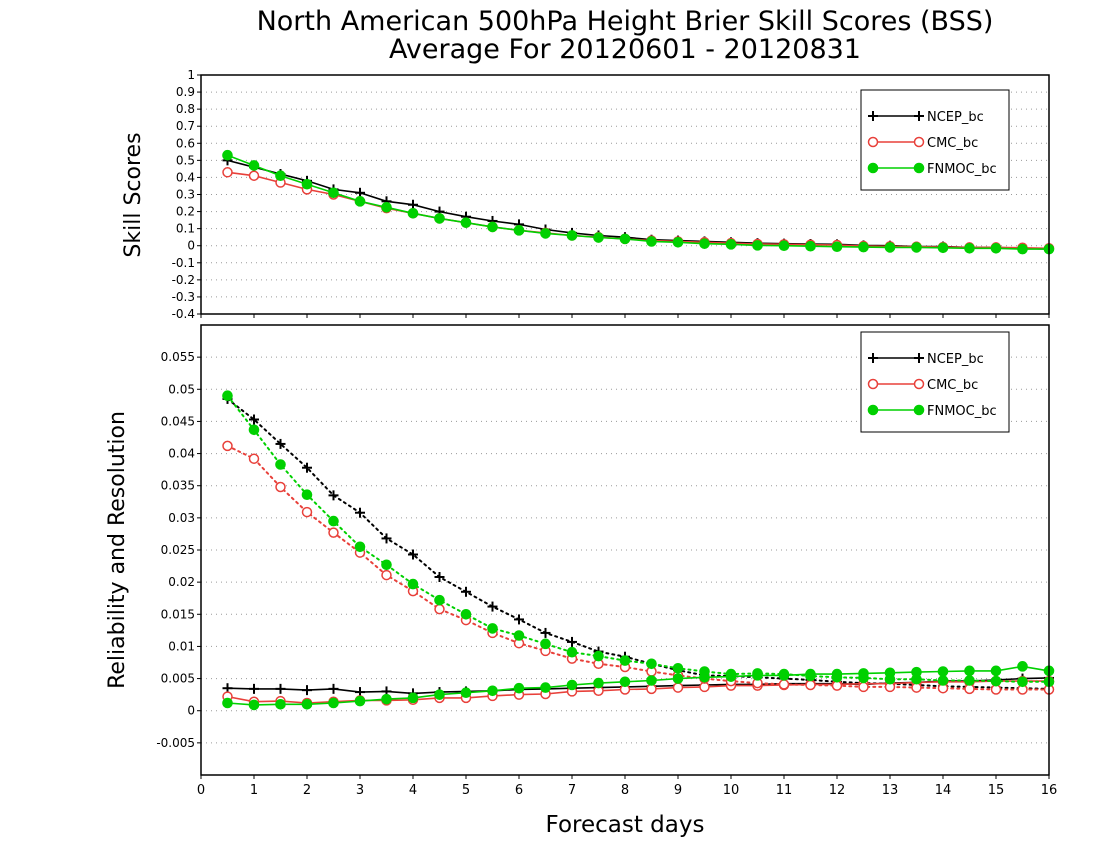 This screenshot has width=1100, height=850. Describe the element at coordinates (943, 790) in the screenshot. I see `x-tick-label: 14` at that location.